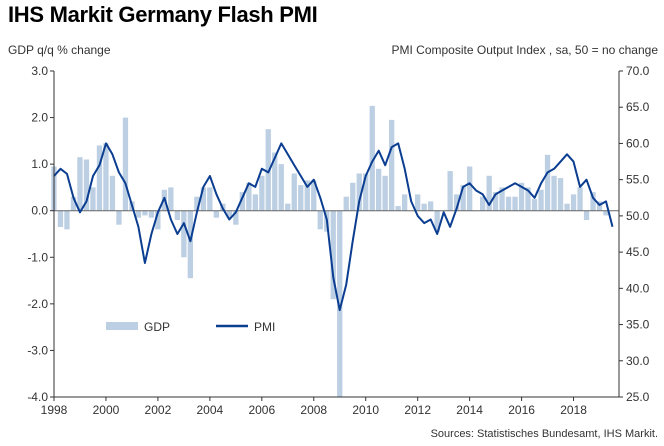 Image resolution: width=664 pixels, height=446 pixels. I want to click on x-tick-label: 2012, so click(417, 410).